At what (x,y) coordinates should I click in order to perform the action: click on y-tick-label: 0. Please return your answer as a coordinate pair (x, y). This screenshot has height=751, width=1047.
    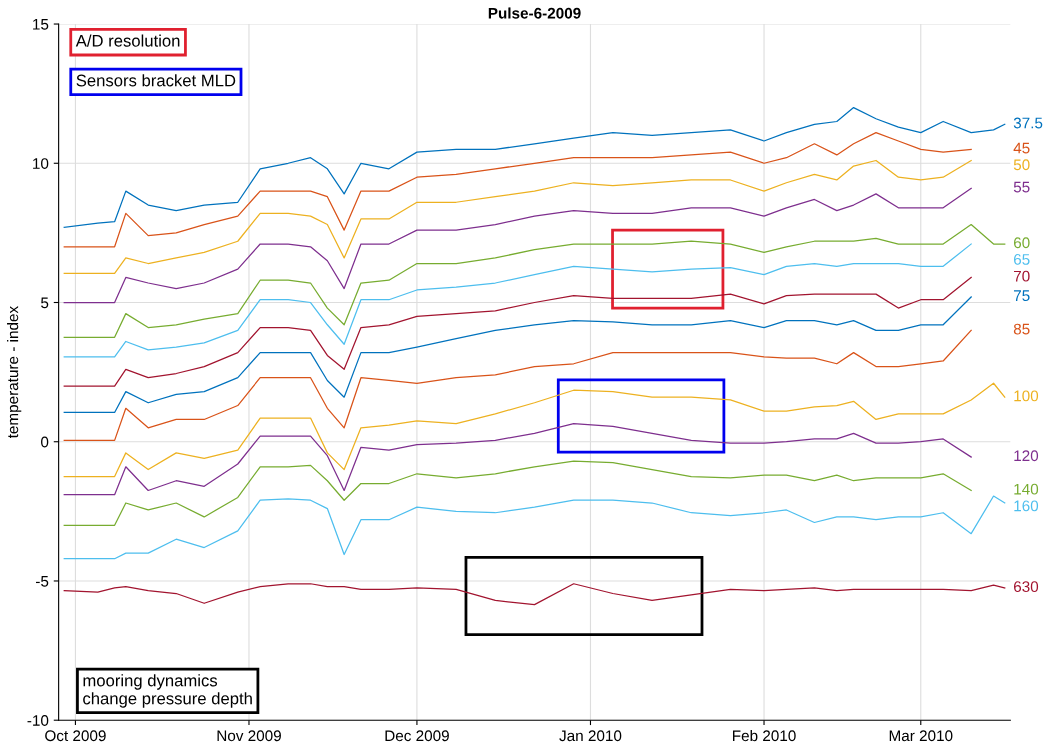
    Looking at the image, I should click on (45, 442).